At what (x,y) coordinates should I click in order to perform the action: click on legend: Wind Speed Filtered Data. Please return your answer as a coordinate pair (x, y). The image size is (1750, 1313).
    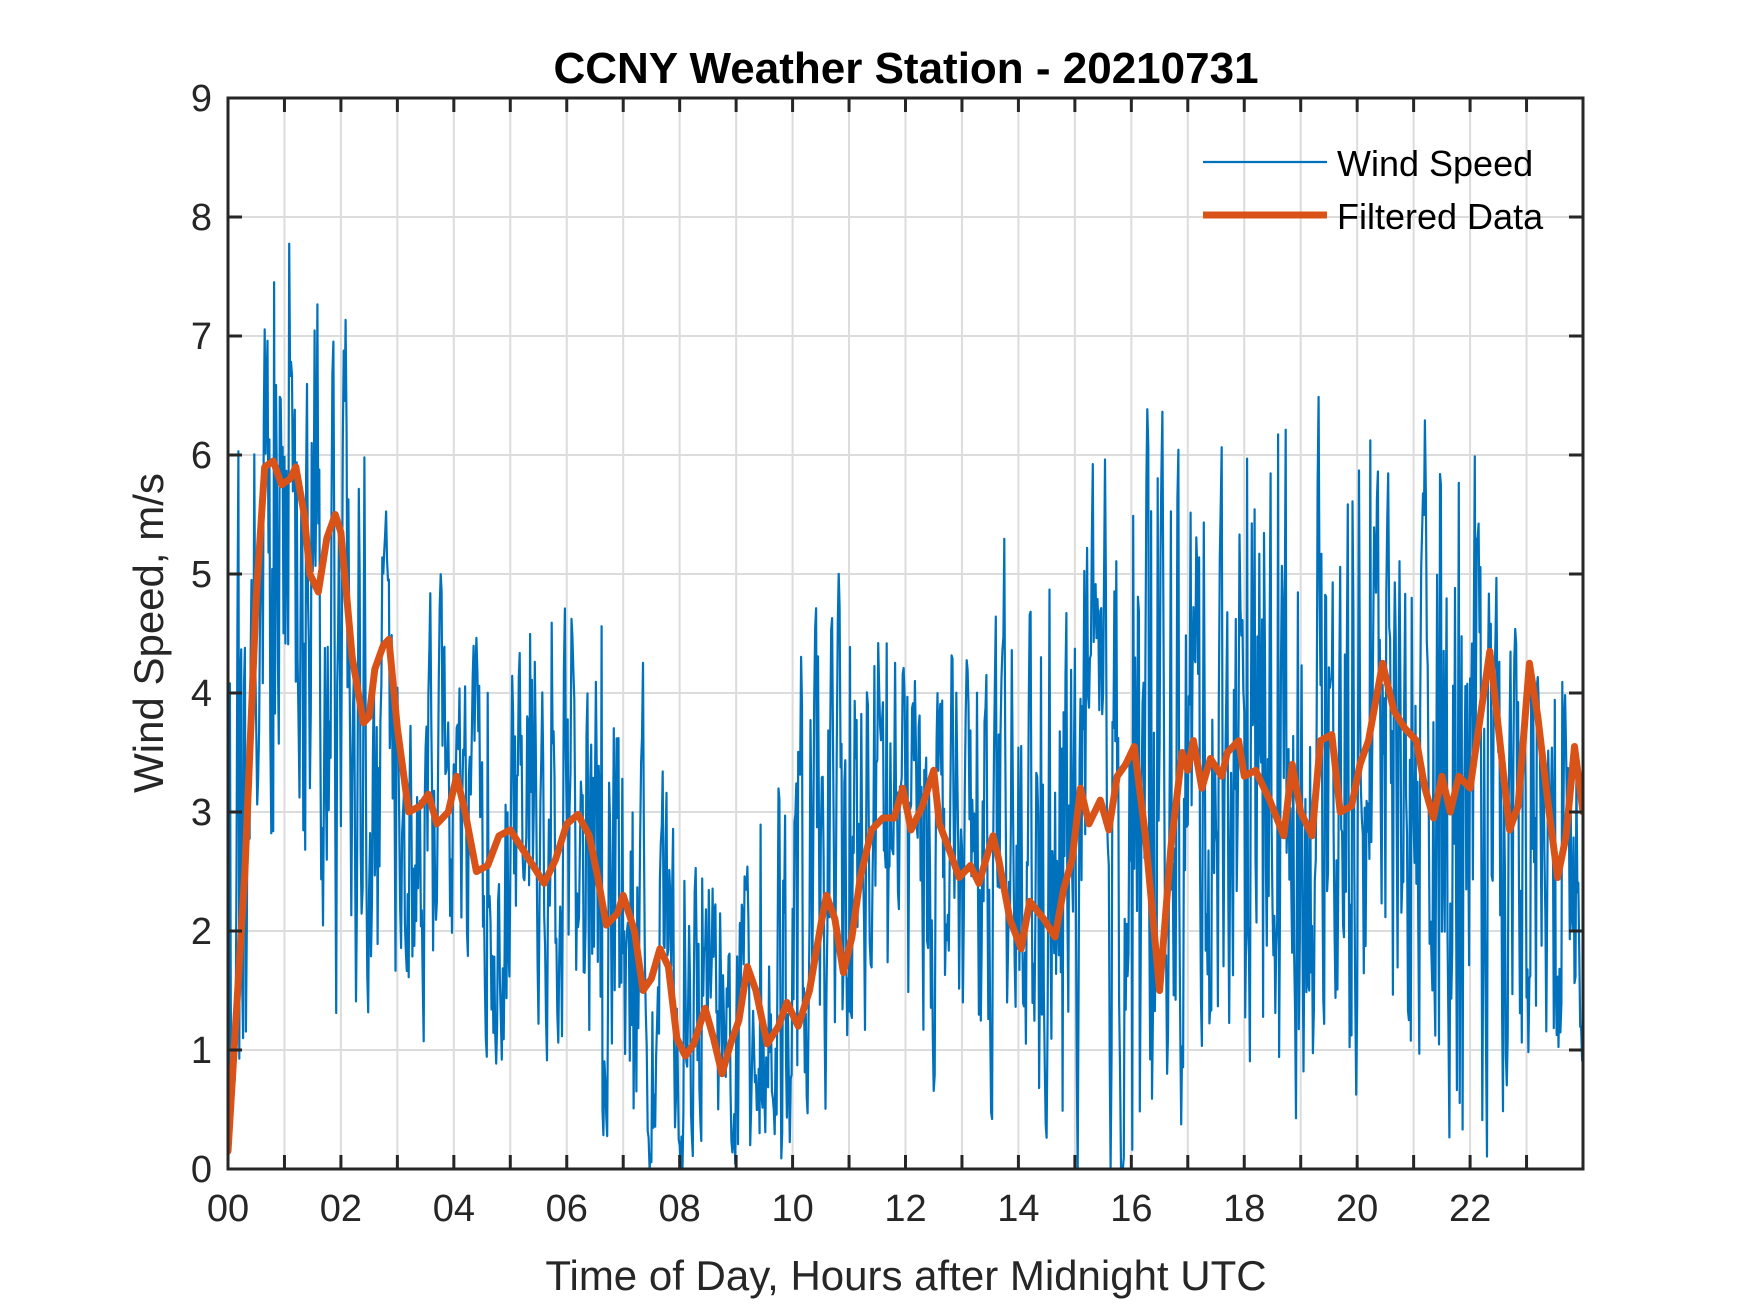
    Looking at the image, I should click on (1373, 190).